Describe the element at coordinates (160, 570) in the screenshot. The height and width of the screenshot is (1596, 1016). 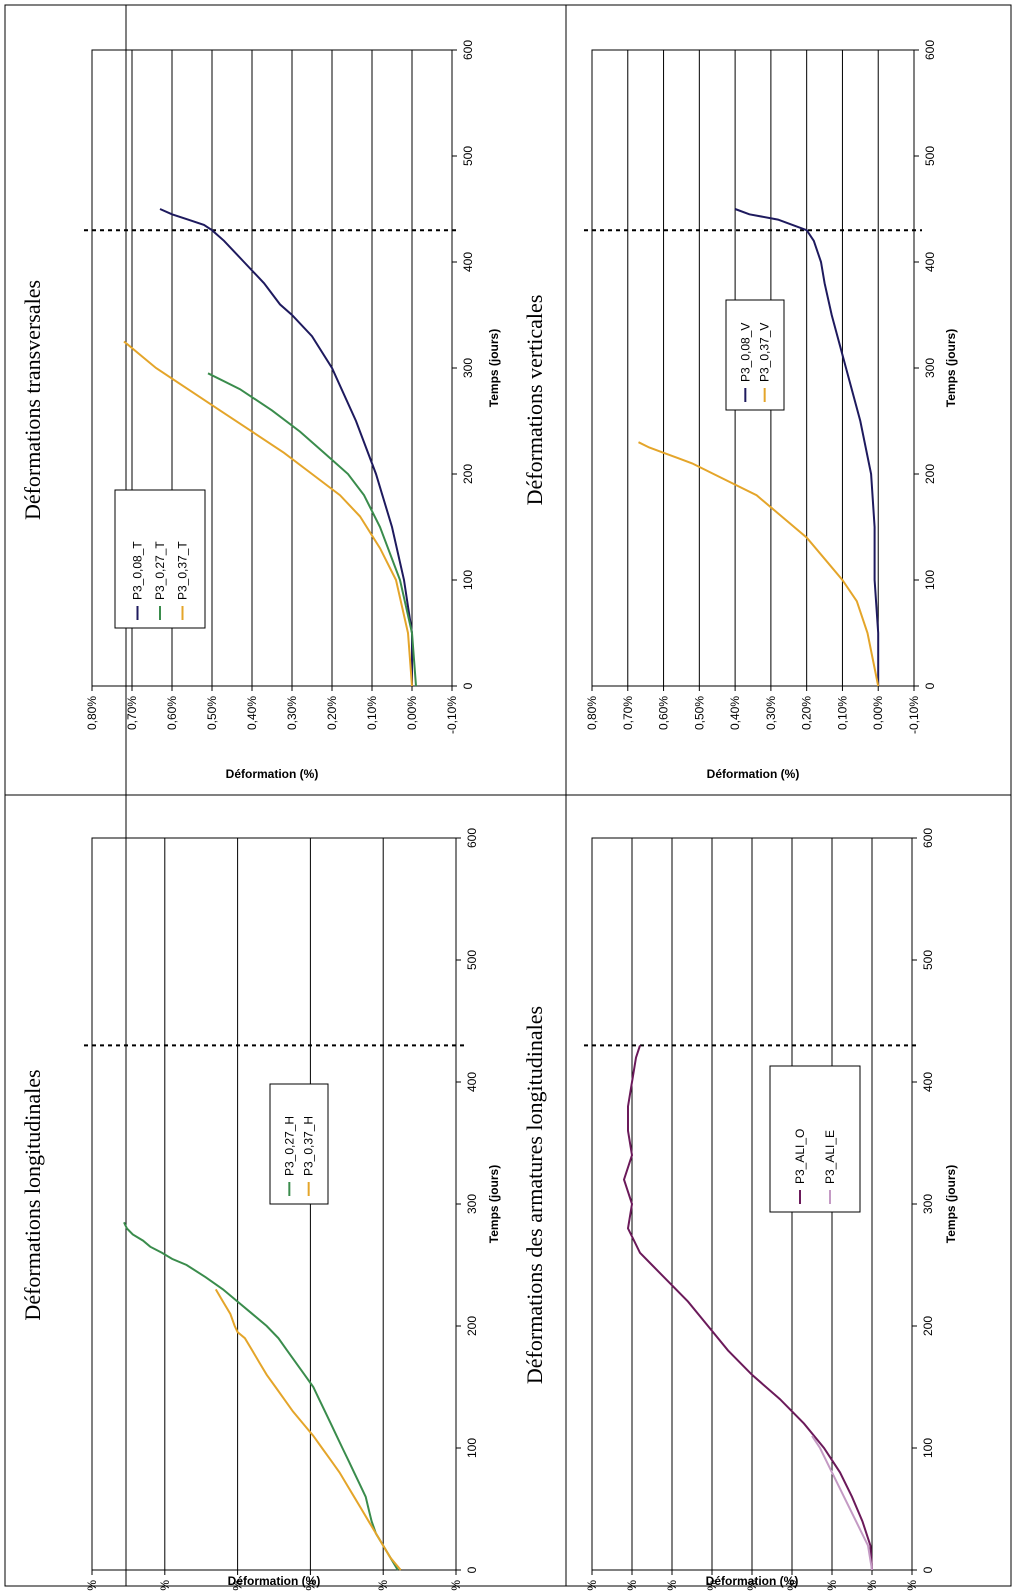
I see `legend-label: P3_0,27_T` at that location.